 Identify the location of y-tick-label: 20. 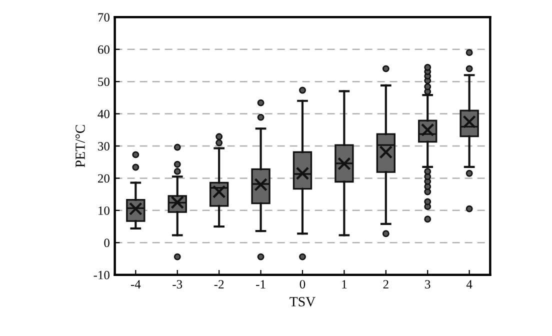
(104, 178).